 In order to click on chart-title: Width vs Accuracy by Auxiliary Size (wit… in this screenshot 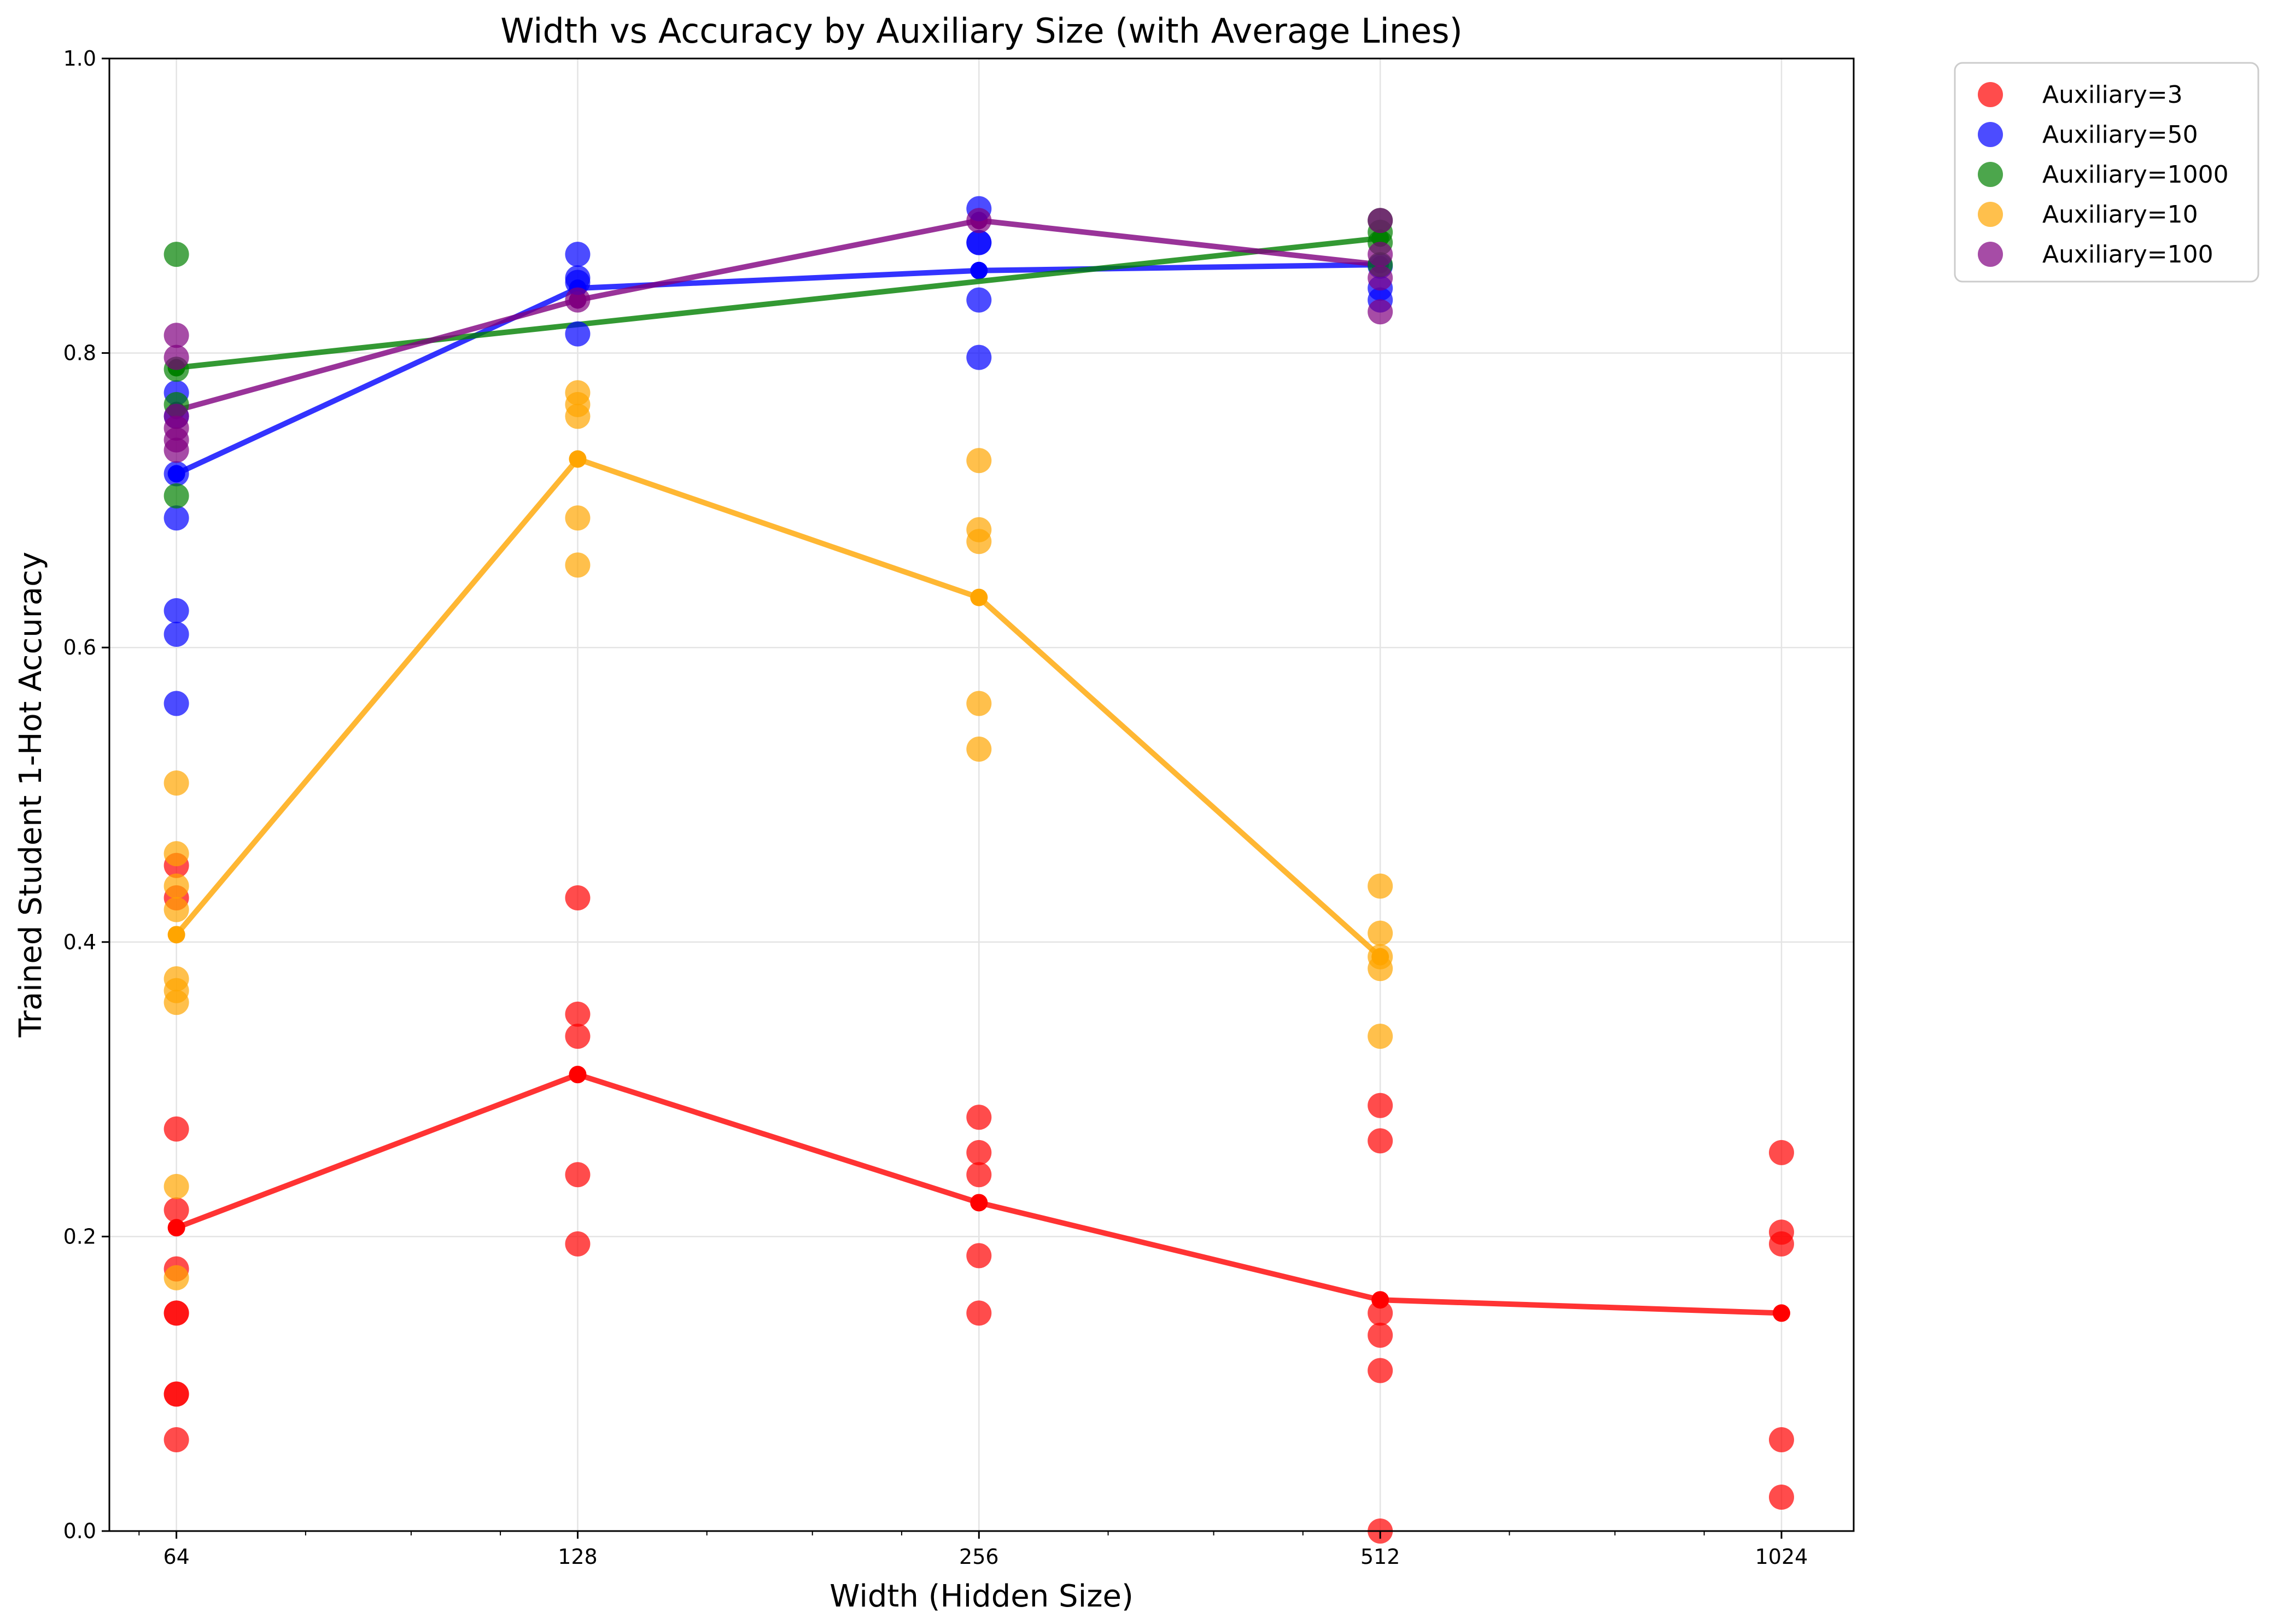, I will do `click(981, 31)`.